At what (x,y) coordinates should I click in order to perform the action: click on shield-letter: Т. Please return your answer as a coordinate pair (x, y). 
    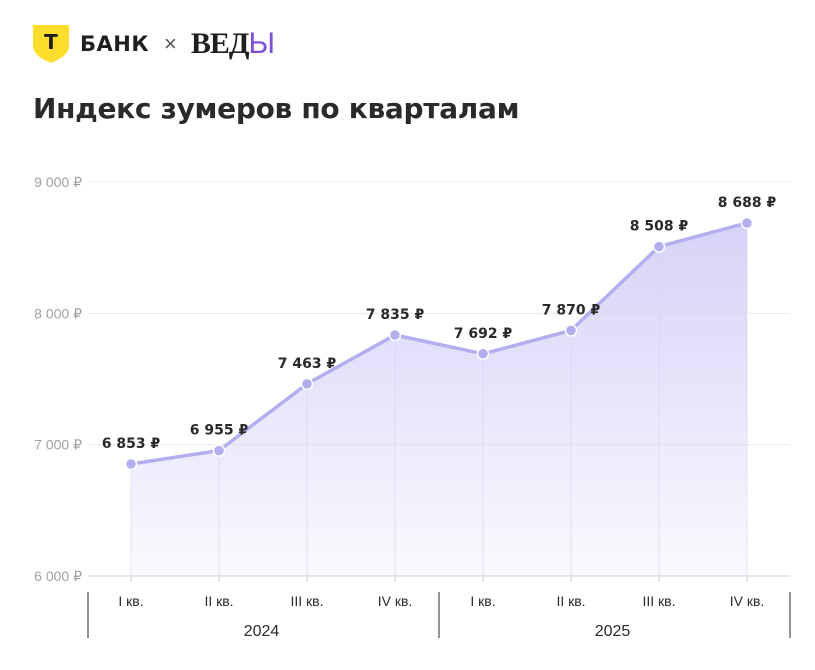
    Looking at the image, I should click on (51, 42).